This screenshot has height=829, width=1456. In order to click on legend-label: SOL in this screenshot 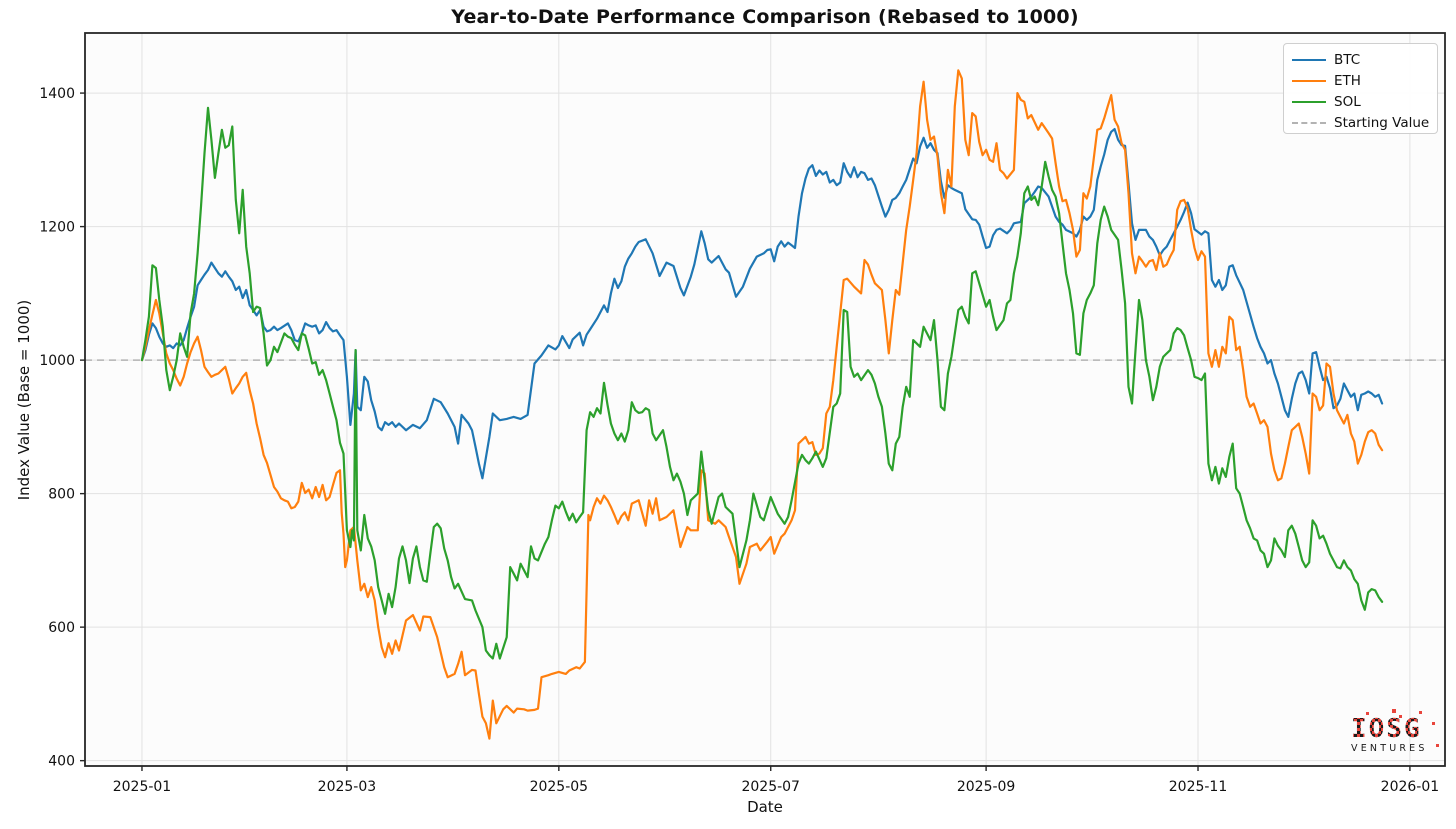, I will do `click(1347, 101)`.